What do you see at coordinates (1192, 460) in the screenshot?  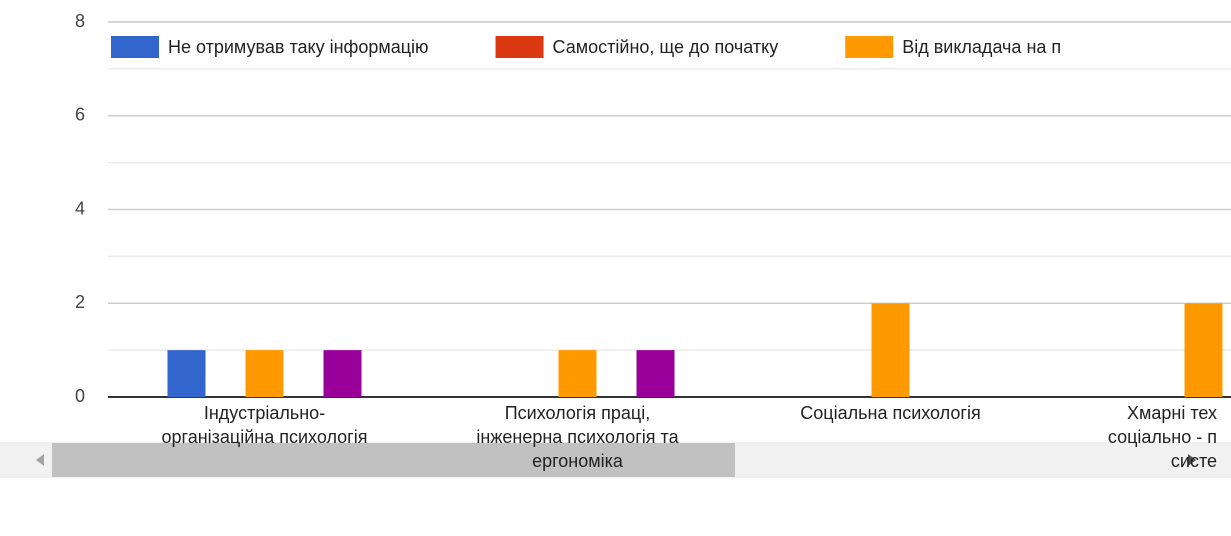 I see `scroll-right` at bounding box center [1192, 460].